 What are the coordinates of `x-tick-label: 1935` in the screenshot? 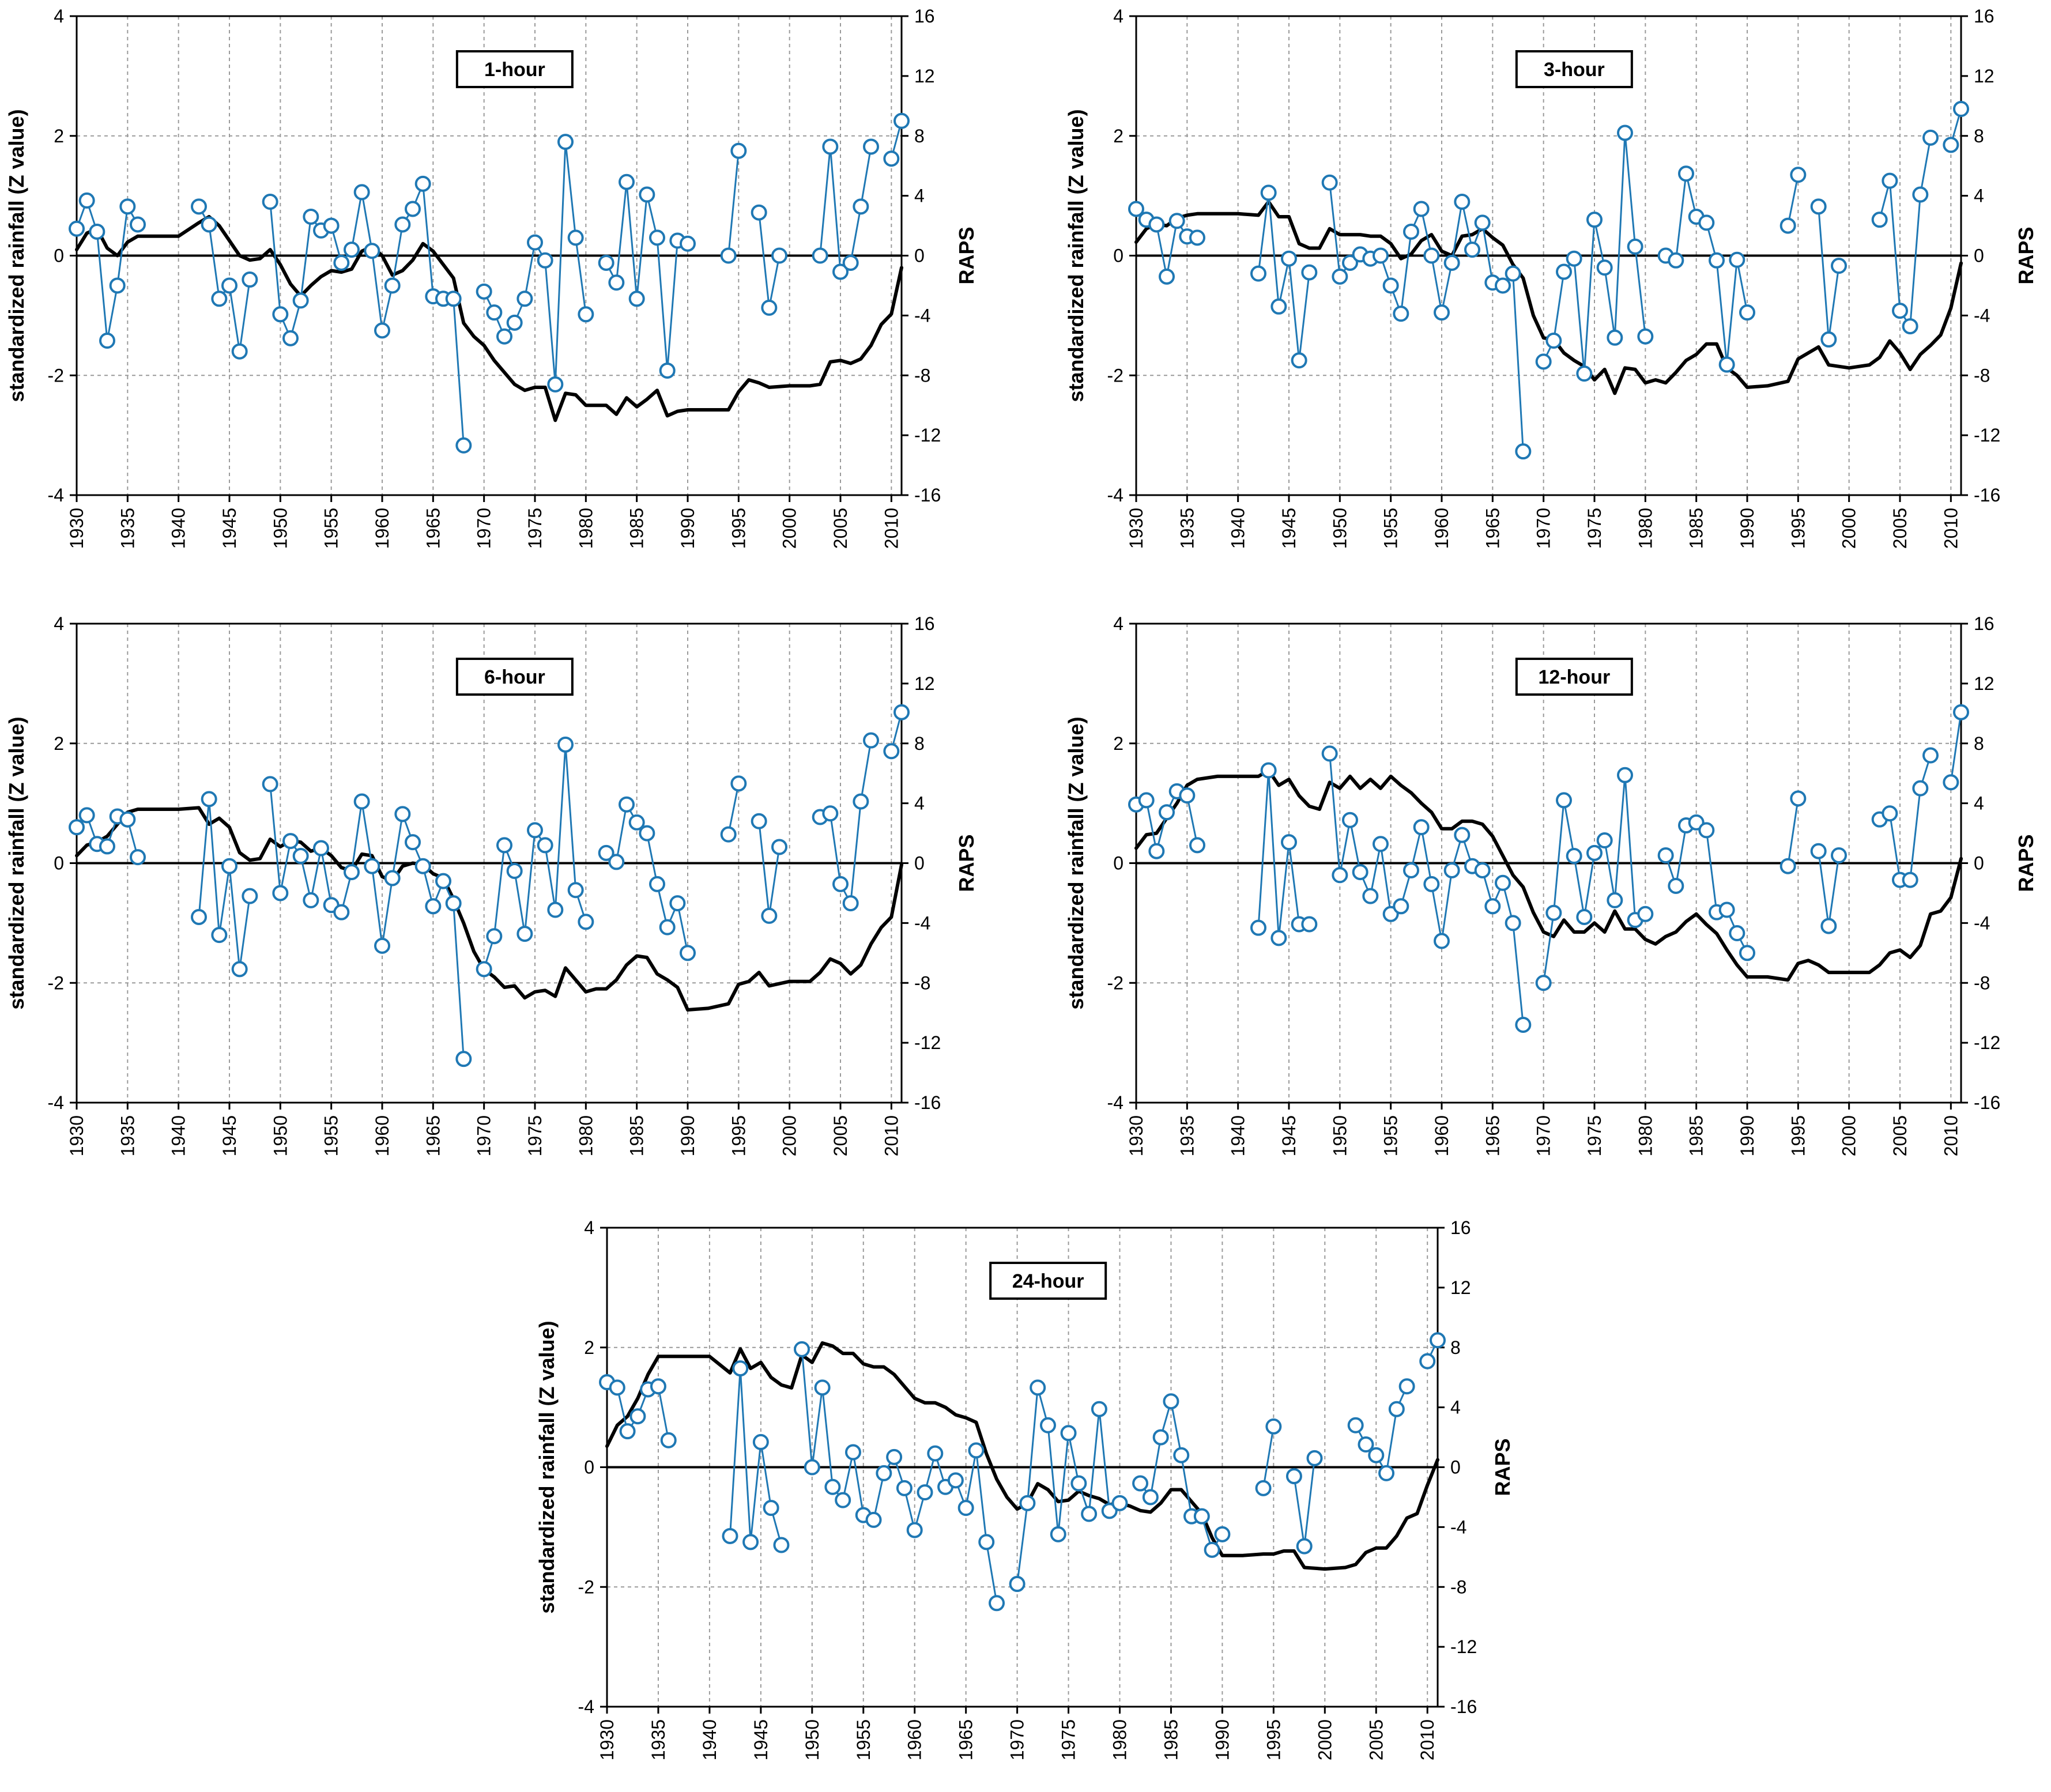 It's located at (1187, 528).